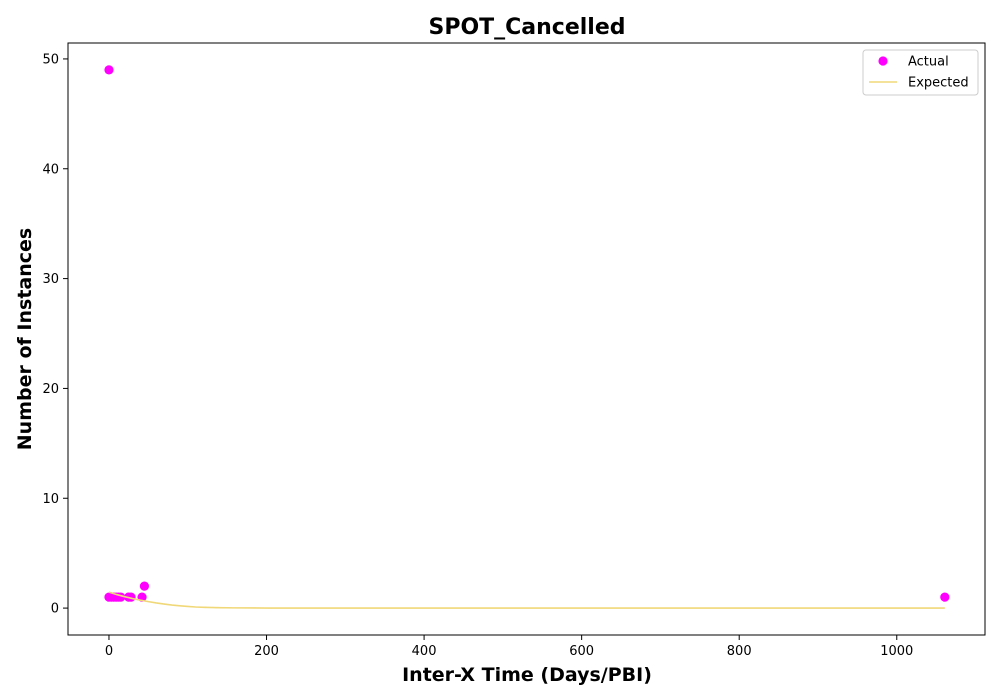 The height and width of the screenshot is (700, 1000). Describe the element at coordinates (266, 651) in the screenshot. I see `x-tick-label-1: 200` at that location.